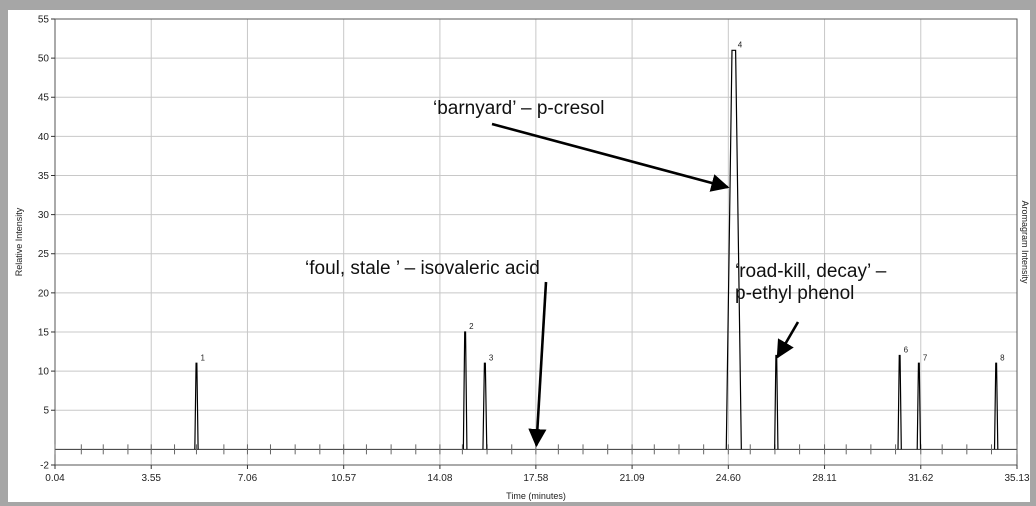 Image resolution: width=1036 pixels, height=506 pixels. Describe the element at coordinates (811, 271) in the screenshot. I see `annotation-3-line: ‘road-kill, decay’ –` at that location.